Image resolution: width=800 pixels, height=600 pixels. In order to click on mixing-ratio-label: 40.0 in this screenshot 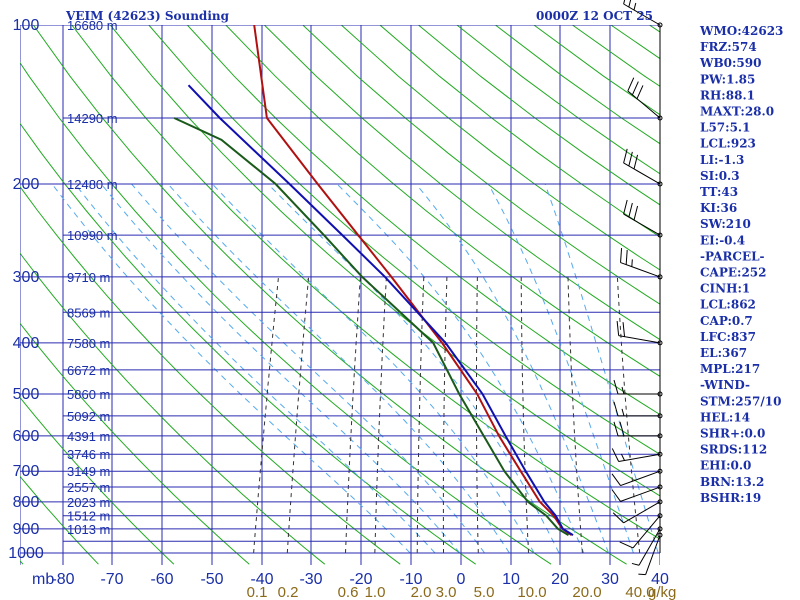, I will do `click(639, 592)`.